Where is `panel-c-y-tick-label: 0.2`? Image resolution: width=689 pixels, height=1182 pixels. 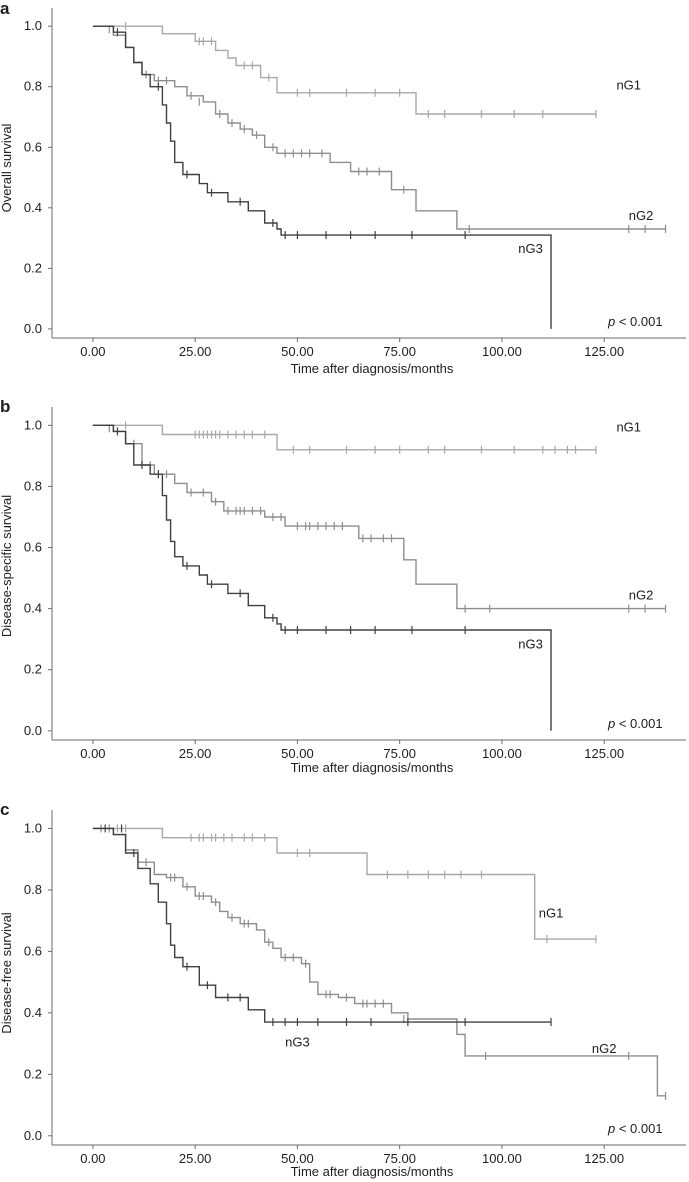
panel-c-y-tick-label: 0.2 is located at coordinates (33, 1073).